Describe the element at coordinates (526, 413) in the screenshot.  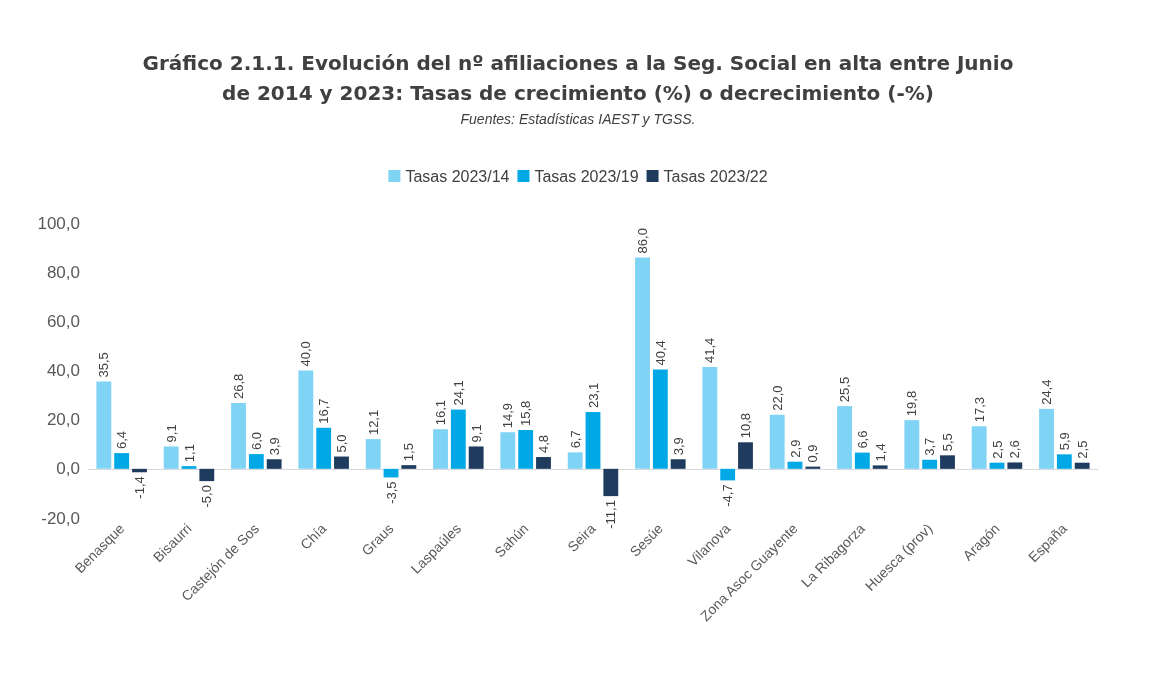
I see `data-label: 15,8` at that location.